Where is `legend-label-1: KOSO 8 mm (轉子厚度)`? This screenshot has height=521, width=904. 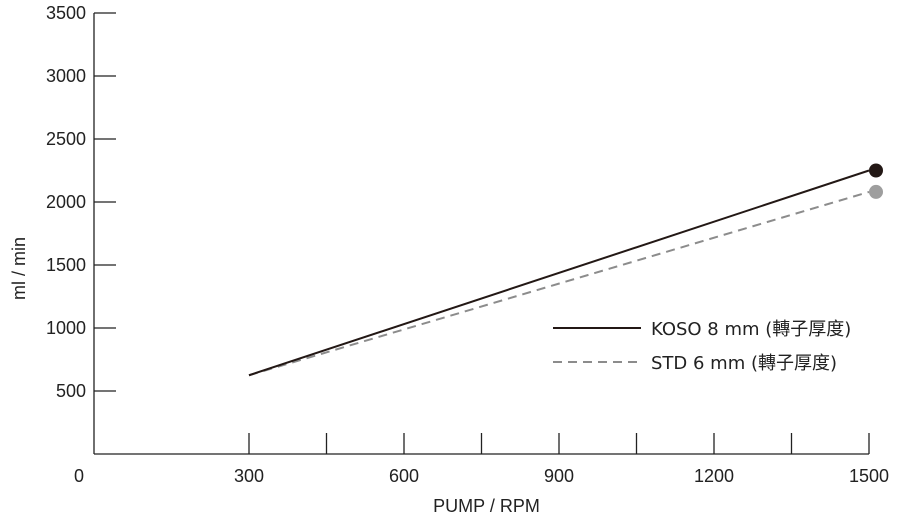
legend-label-1: KOSO 8 mm (轉子厚度) is located at coordinates (751, 329).